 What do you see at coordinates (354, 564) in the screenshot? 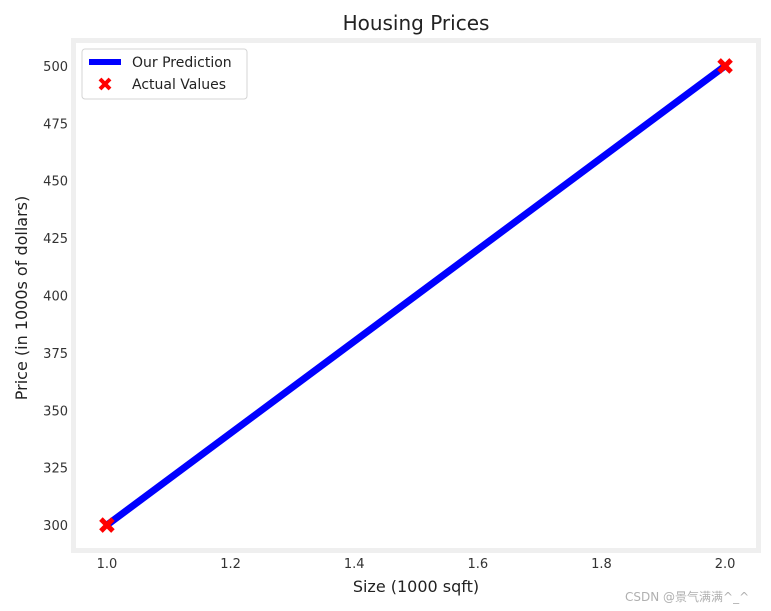
I see `x-tick-label: 1.4` at bounding box center [354, 564].